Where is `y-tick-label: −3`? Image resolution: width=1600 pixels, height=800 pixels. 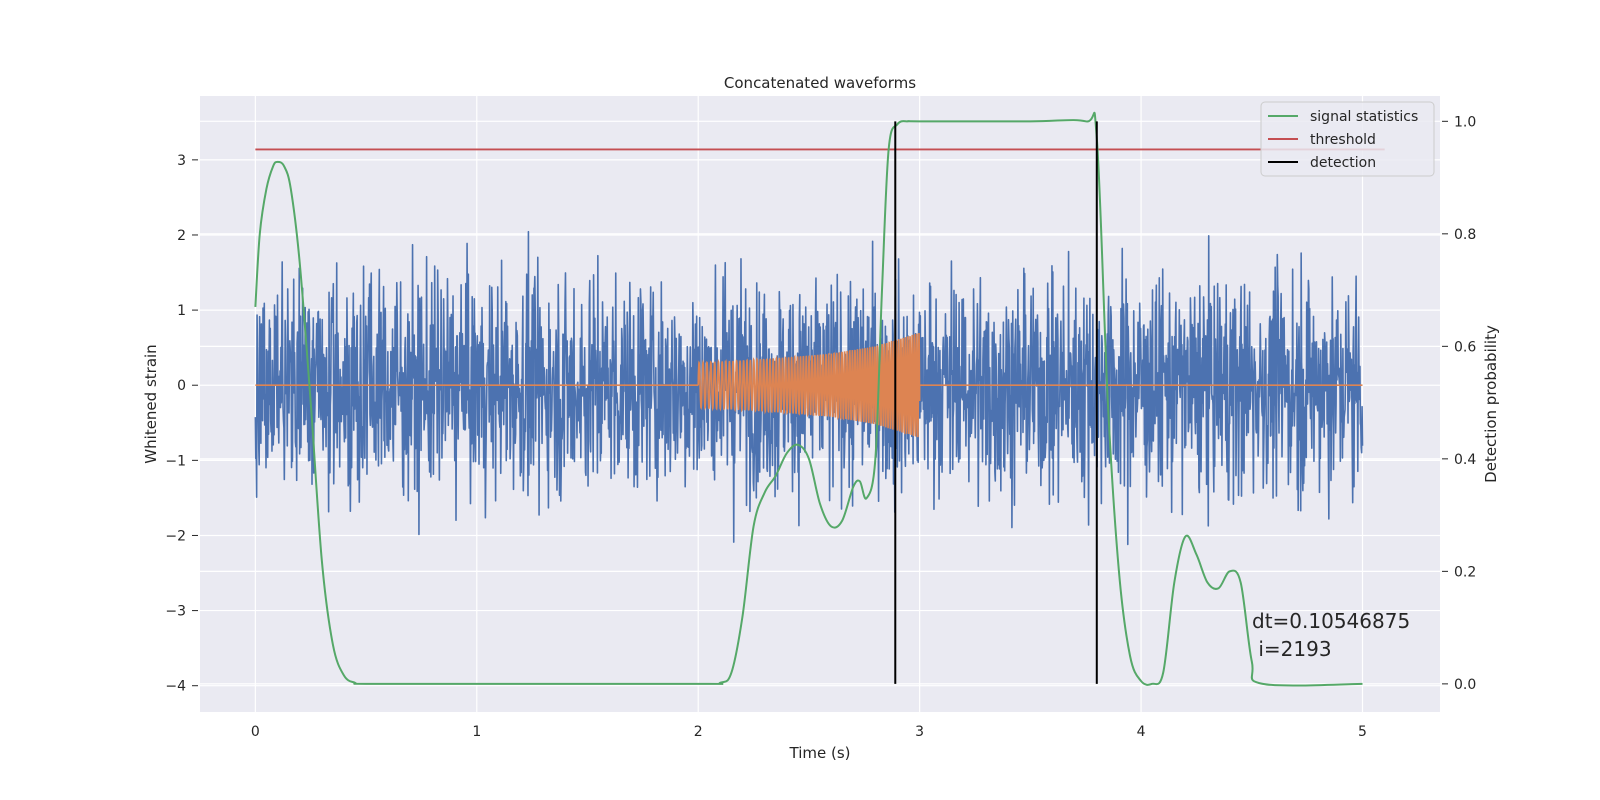
y-tick-label: −3 is located at coordinates (175, 612).